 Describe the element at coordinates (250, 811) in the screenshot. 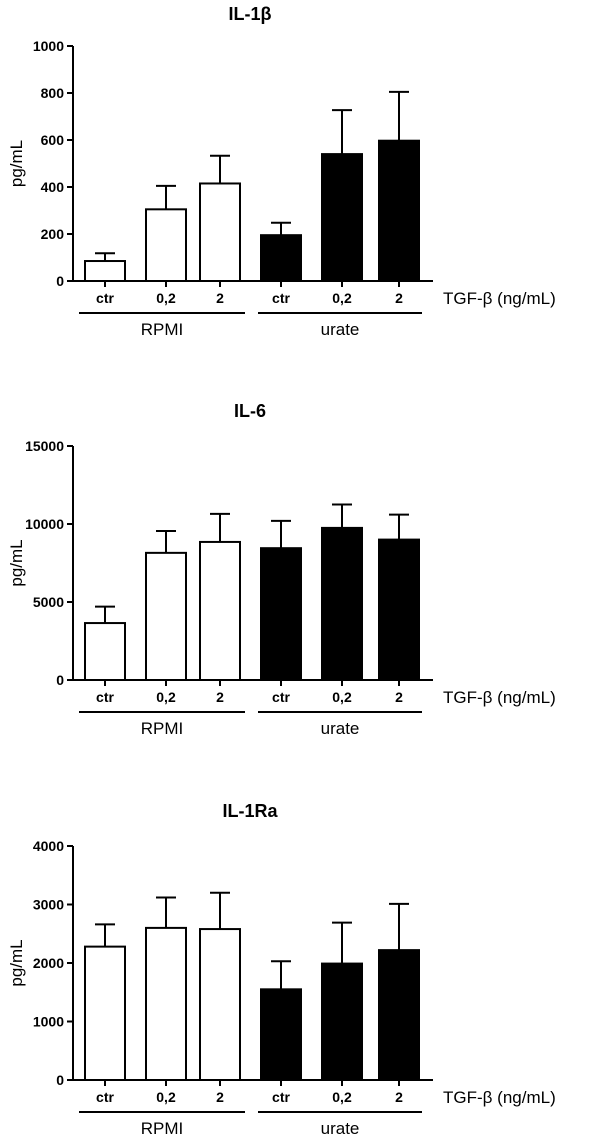

I see `chart-title: IL-1Ra` at that location.